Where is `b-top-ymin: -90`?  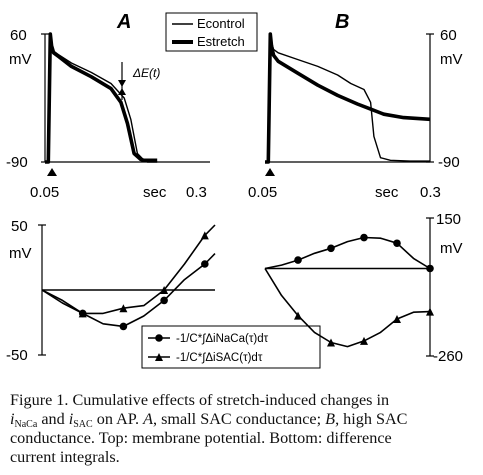
b-top-ymin: -90 is located at coordinates (449, 162).